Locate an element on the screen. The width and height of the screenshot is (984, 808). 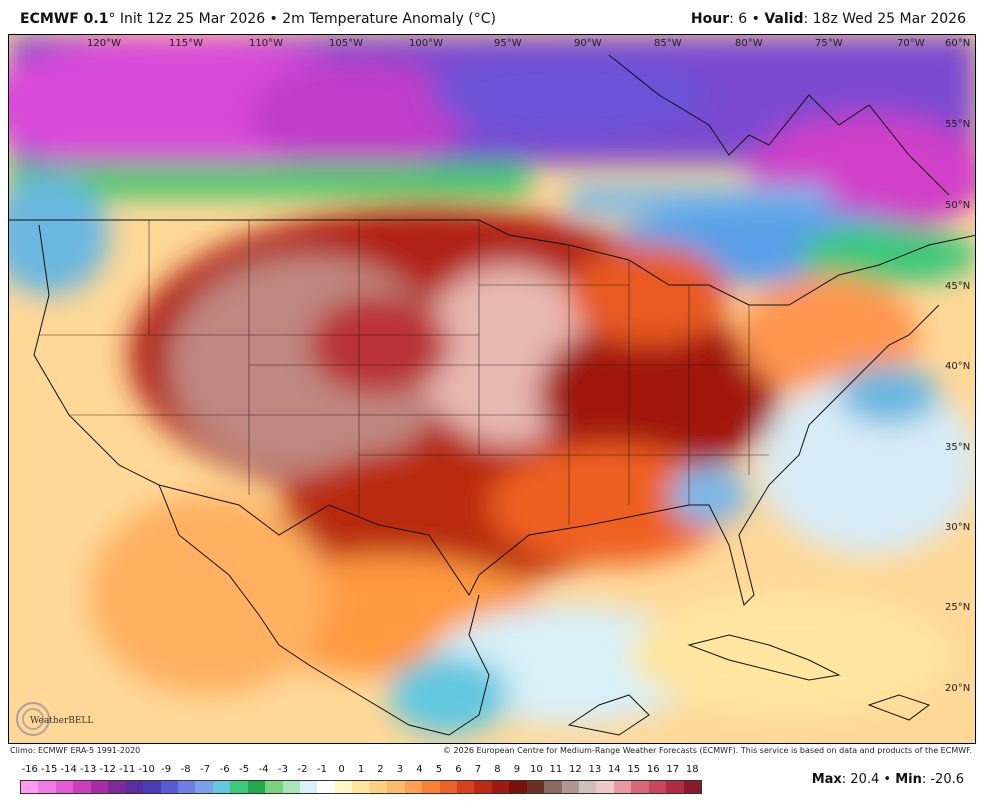
yucatan-outline is located at coordinates (608, 715).